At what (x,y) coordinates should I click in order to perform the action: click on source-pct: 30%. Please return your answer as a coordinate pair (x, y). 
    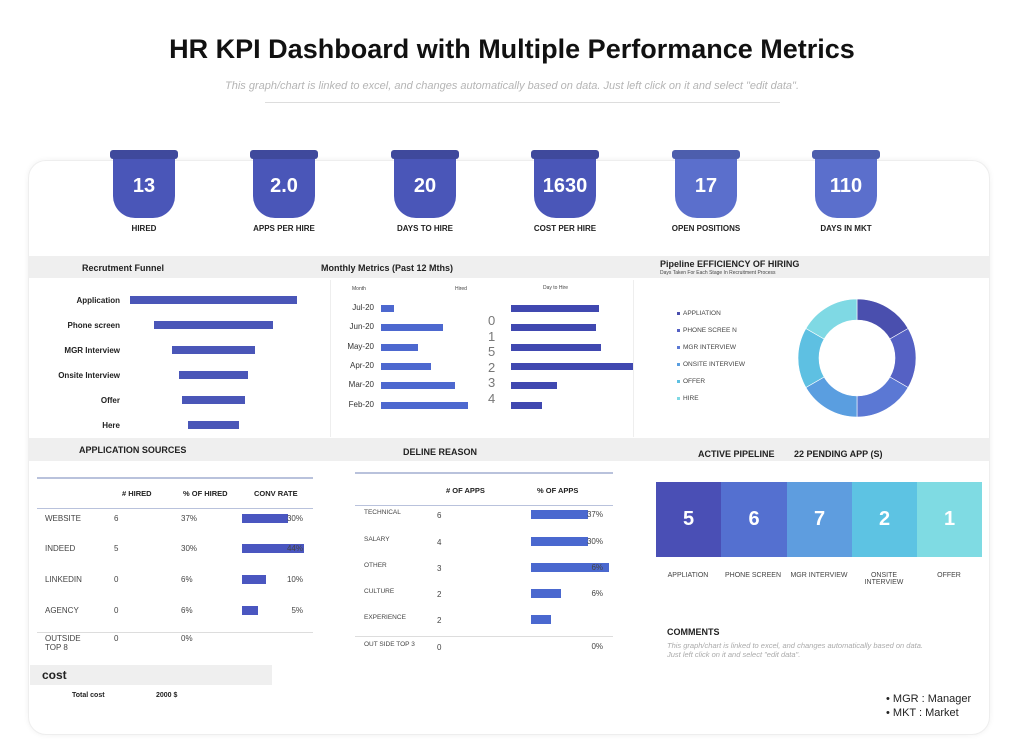
    Looking at the image, I should click on (189, 548).